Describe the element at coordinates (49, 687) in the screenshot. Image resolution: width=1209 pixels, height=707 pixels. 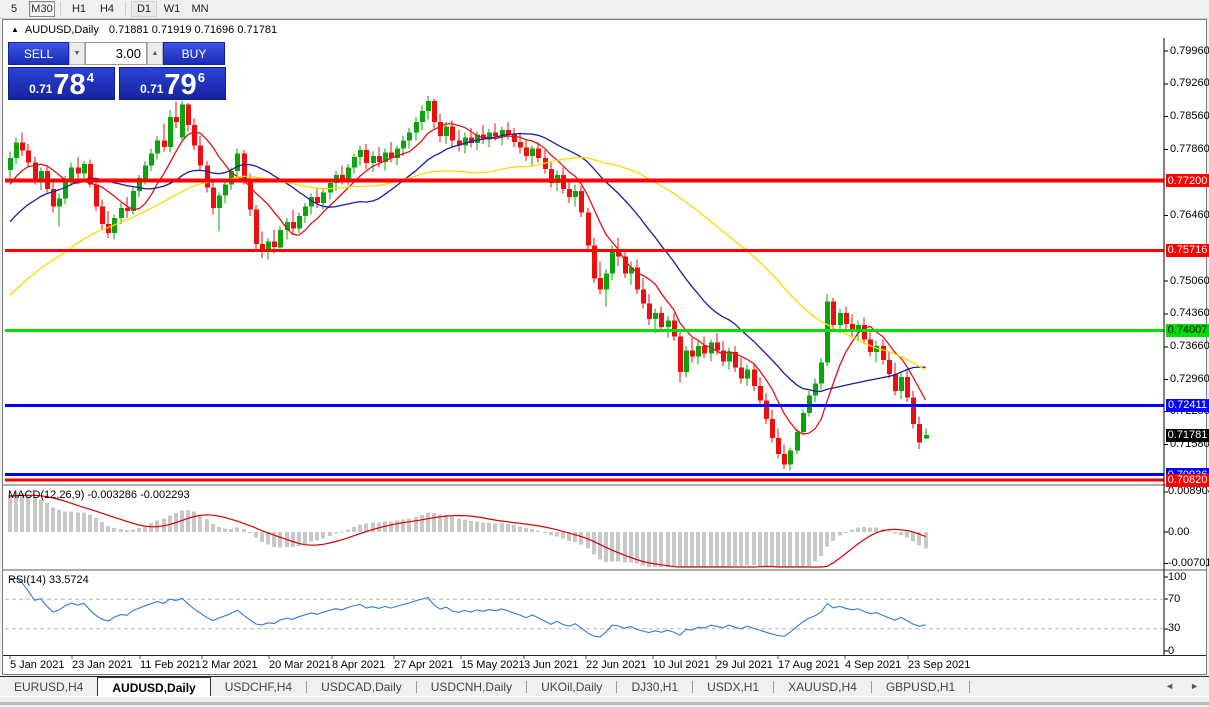
I see `chart-tab-eurusd: EURUSD,H4` at that location.